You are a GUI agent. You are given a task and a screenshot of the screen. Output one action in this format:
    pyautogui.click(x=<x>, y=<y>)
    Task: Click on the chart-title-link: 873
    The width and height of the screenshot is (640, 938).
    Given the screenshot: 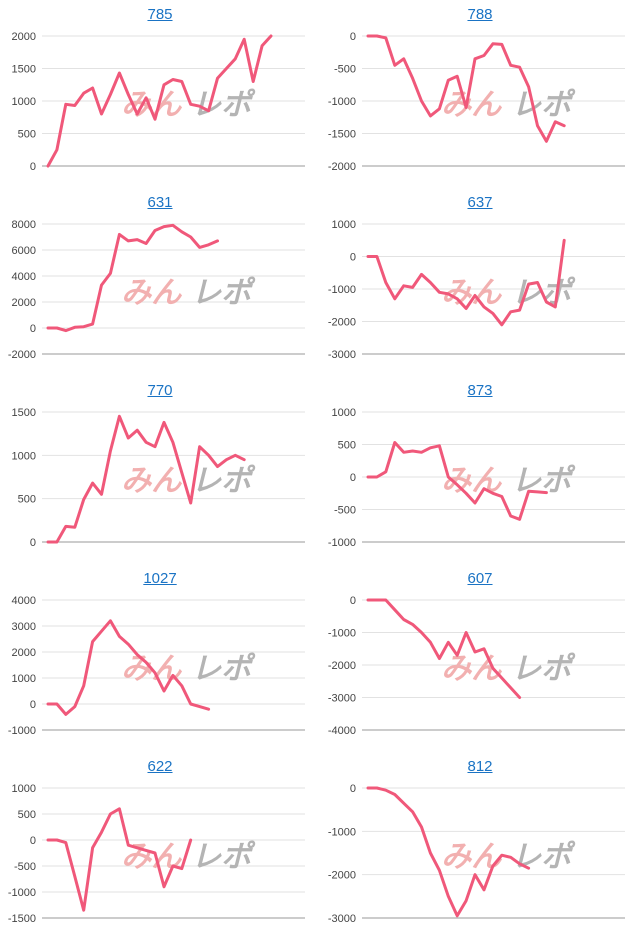 What is the action you would take?
    pyautogui.click(x=480, y=390)
    